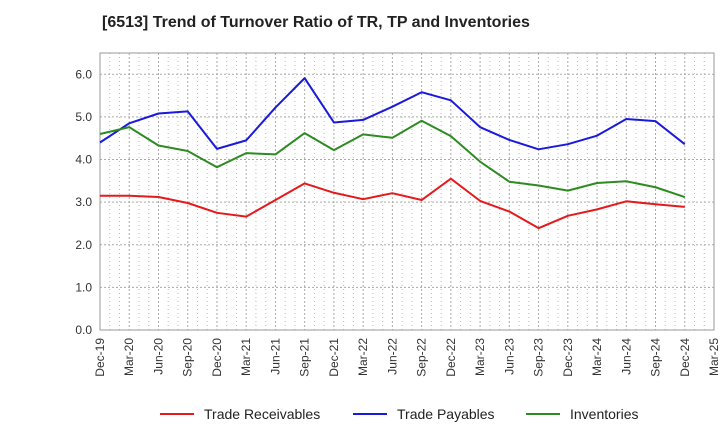 This screenshot has width=720, height=440. Describe the element at coordinates (626, 356) in the screenshot. I see `x-tick-label: Jun-24` at that location.